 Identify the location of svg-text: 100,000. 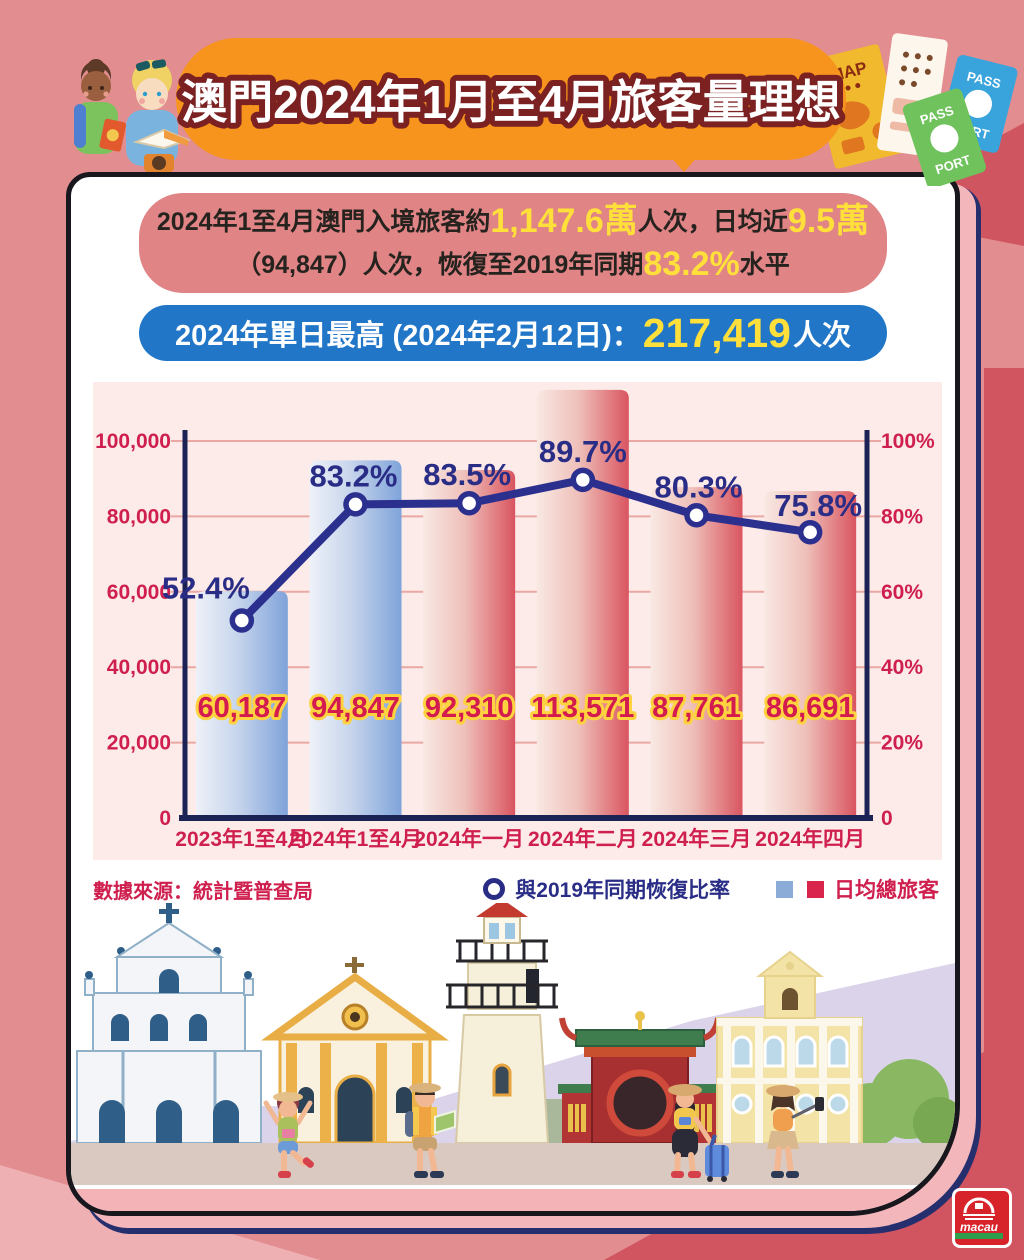
(133, 441).